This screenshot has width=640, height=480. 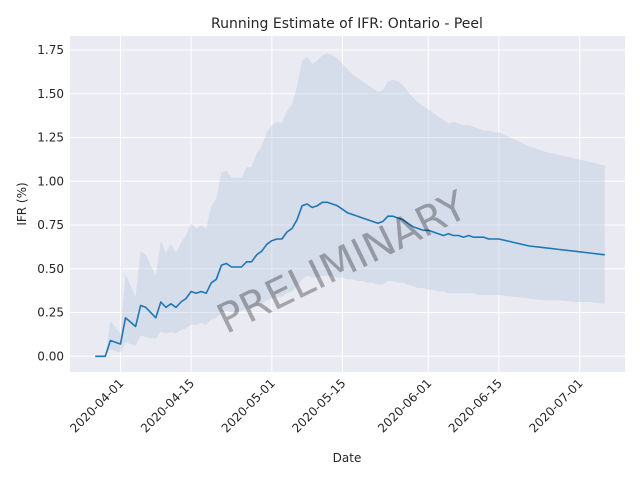 I want to click on x-tick-label: 2020-06-15, so click(x=475, y=405).